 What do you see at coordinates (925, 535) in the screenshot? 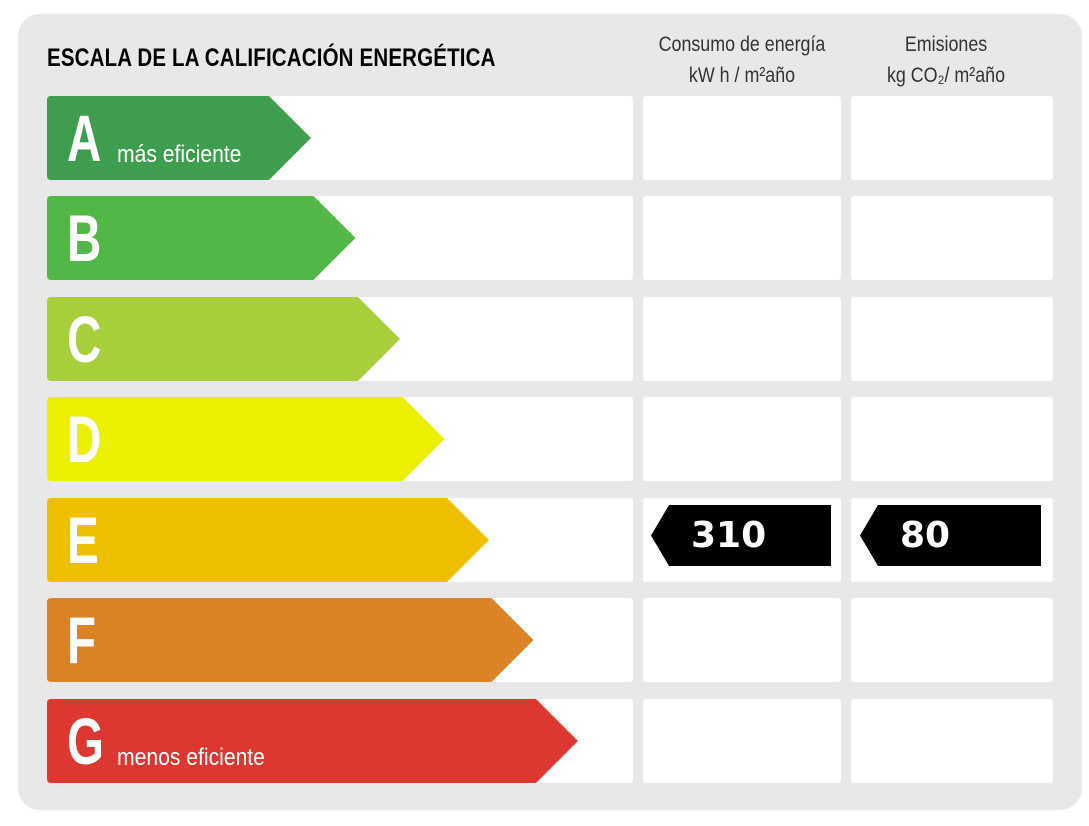
I see `emissions-value: 80` at bounding box center [925, 535].